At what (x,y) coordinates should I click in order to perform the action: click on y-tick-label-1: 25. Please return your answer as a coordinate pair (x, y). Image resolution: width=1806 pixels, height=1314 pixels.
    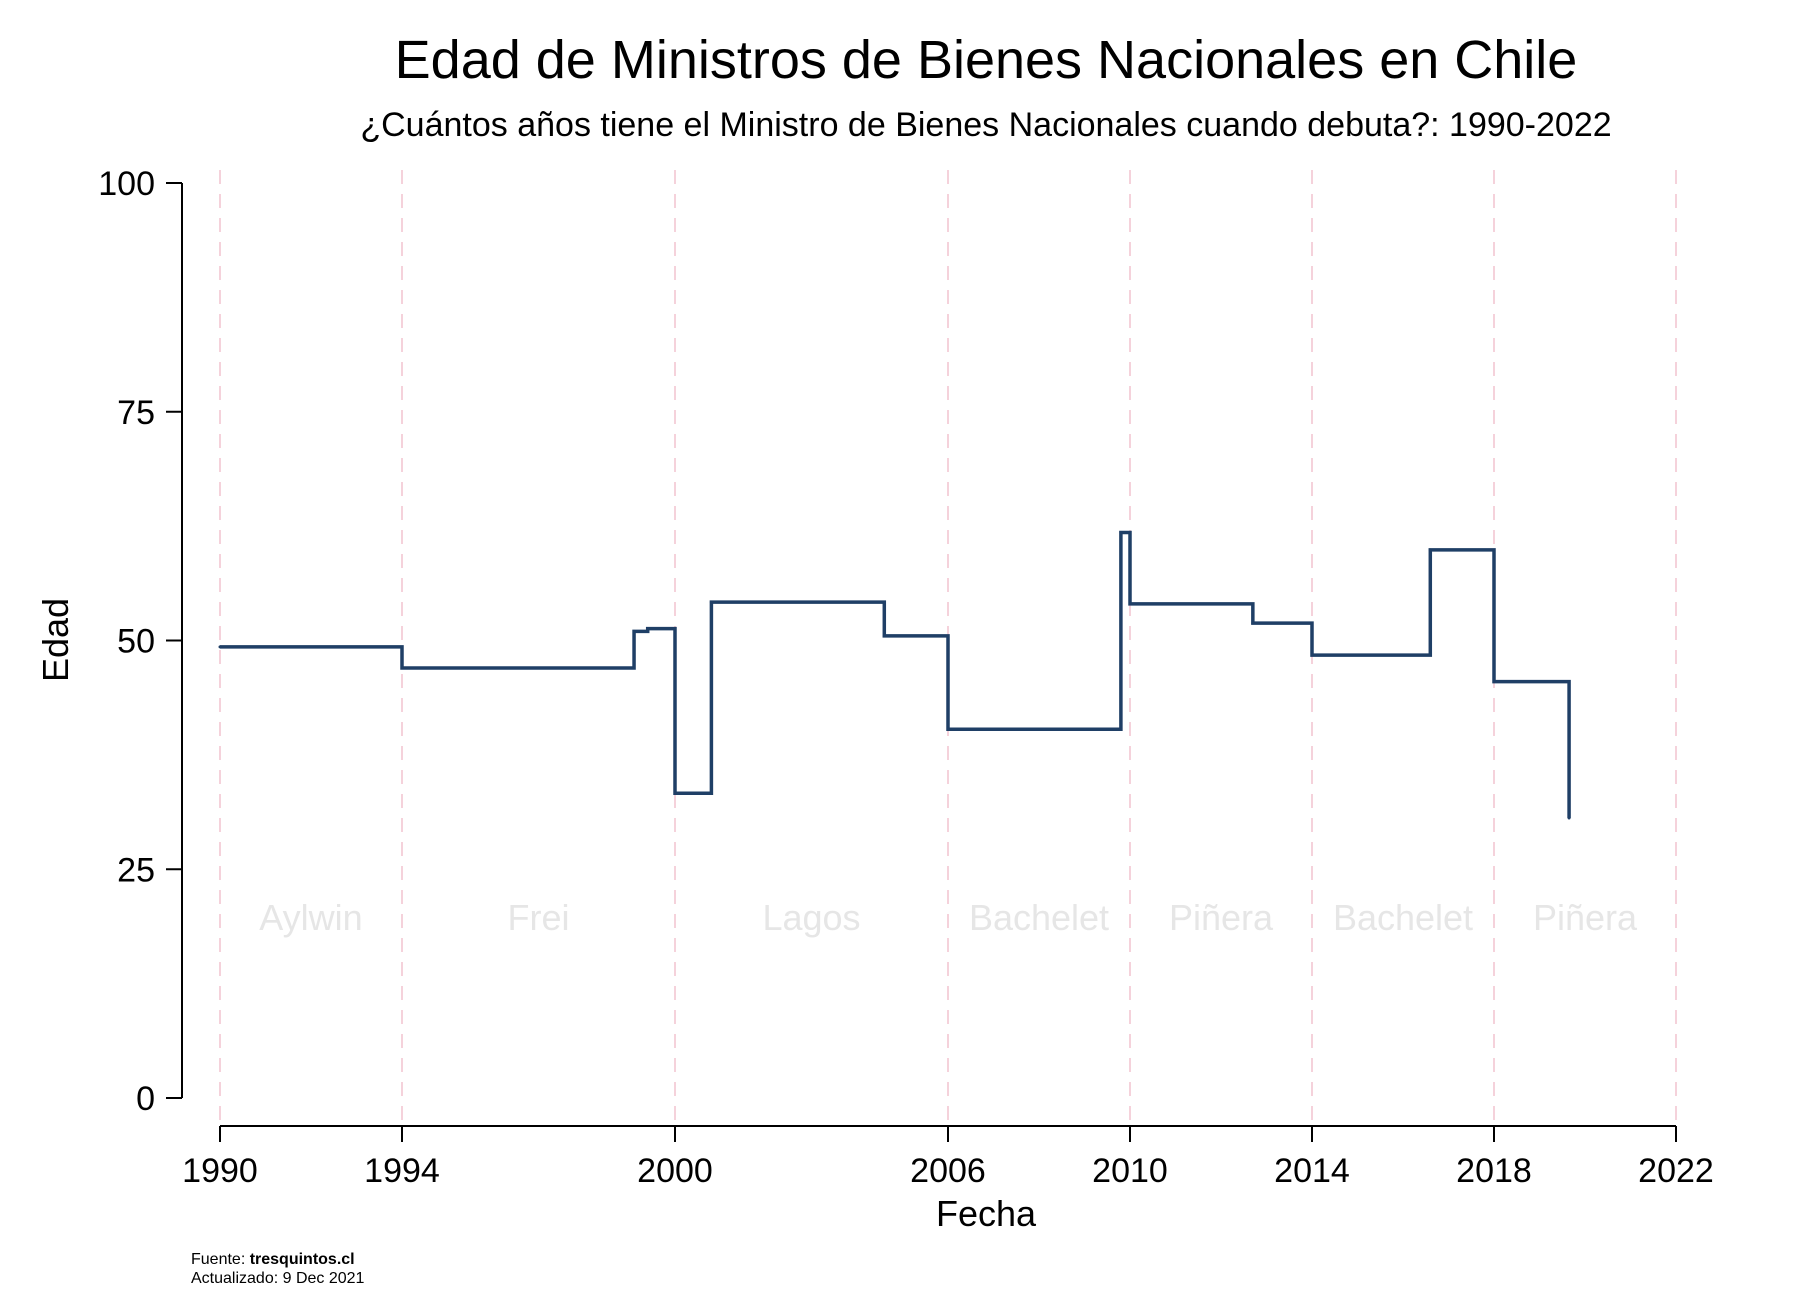
    Looking at the image, I should click on (136, 870).